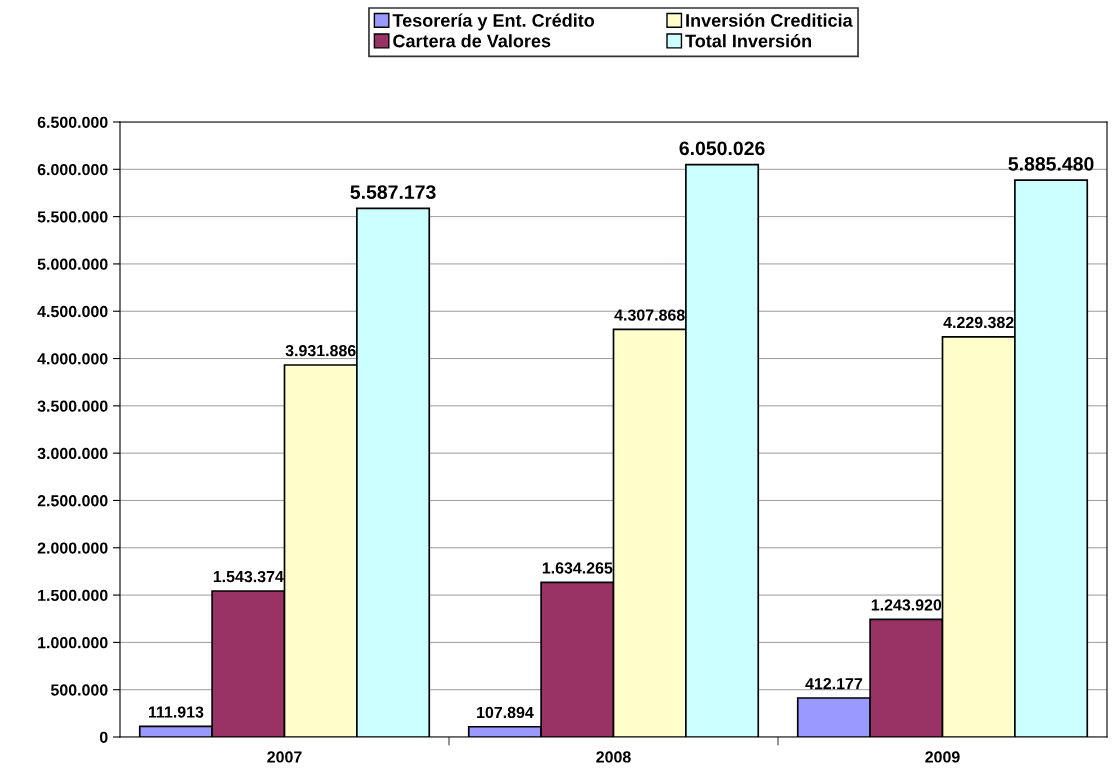 The height and width of the screenshot is (778, 1117). What do you see at coordinates (493, 22) in the screenshot?
I see `legend-label: Tesorería y Ent. Crédito` at bounding box center [493, 22].